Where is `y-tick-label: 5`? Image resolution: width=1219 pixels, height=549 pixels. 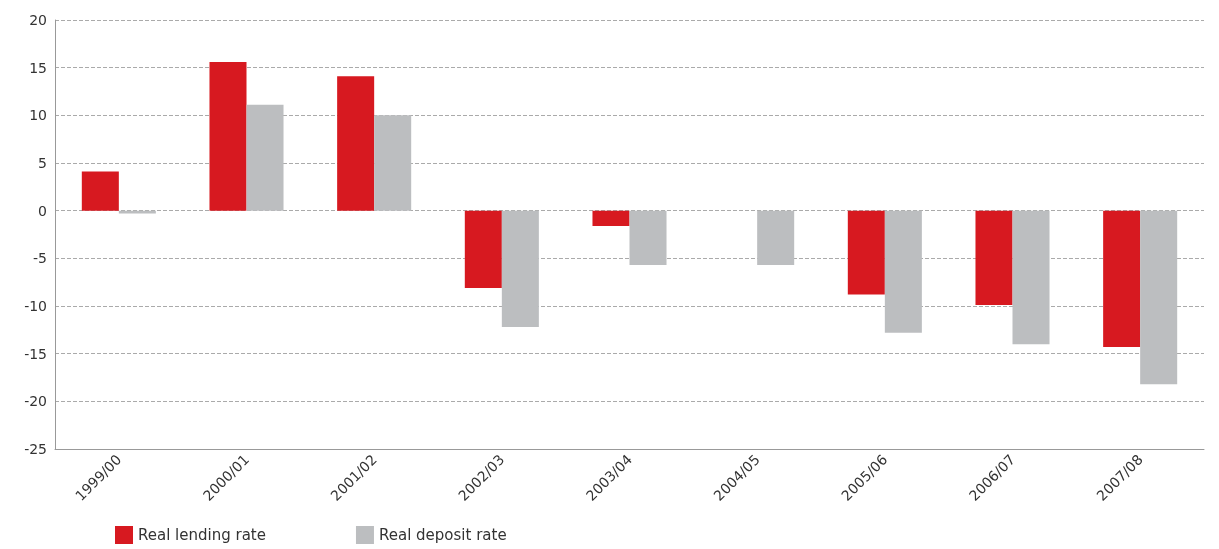 y-tick-label: 5 is located at coordinates (42, 163).